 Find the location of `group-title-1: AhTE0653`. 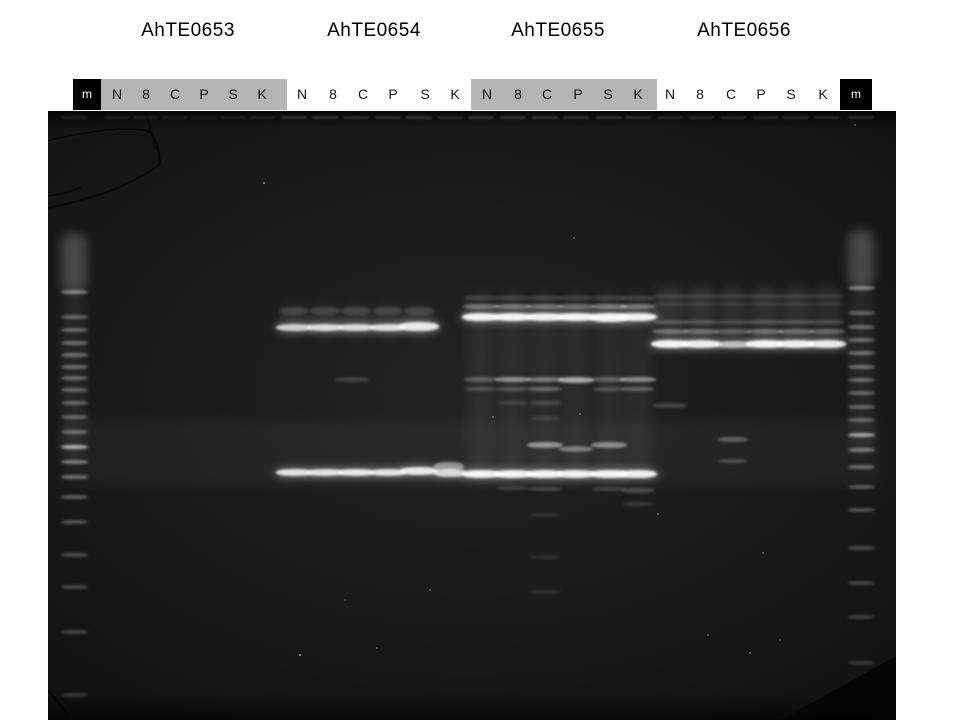

group-title-1: AhTE0653 is located at coordinates (188, 30).